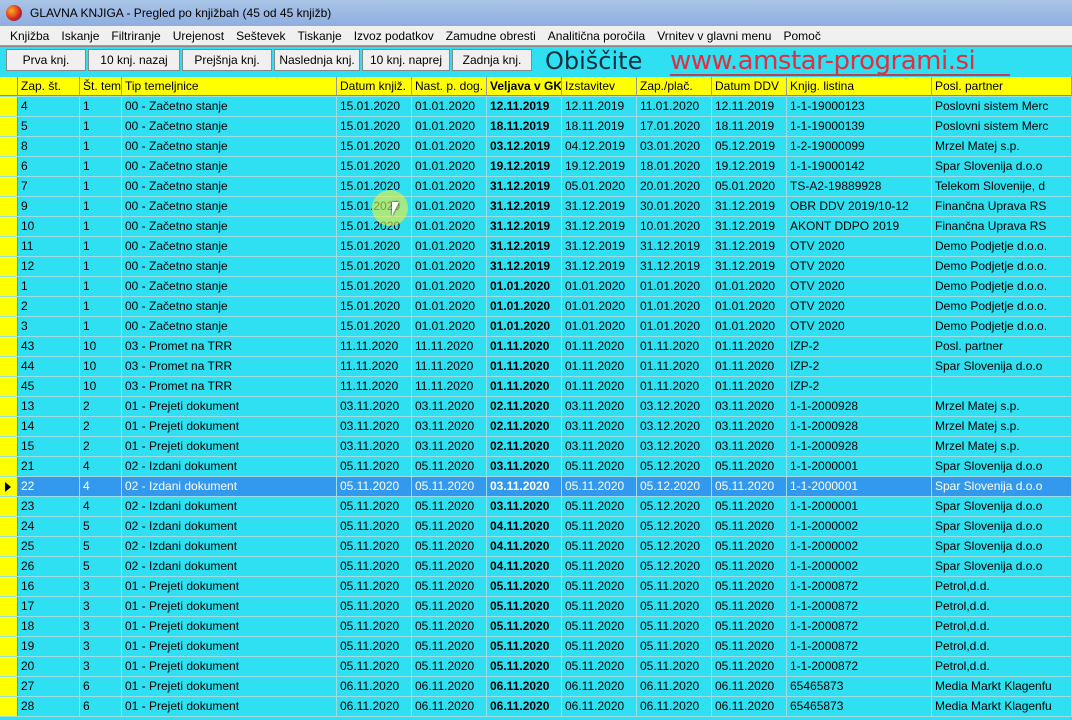 The height and width of the screenshot is (720, 1072). I want to click on menu-item: Pomoč, so click(802, 35).